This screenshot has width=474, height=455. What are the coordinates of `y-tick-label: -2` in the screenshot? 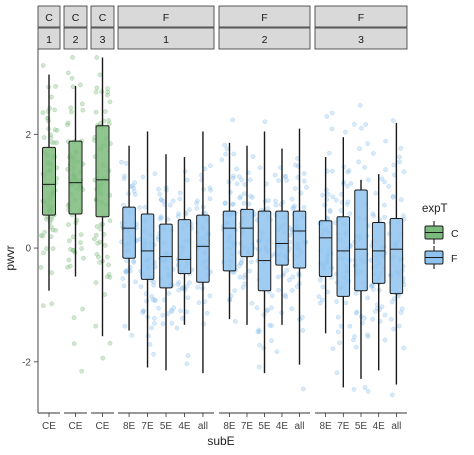 It's located at (26, 362).